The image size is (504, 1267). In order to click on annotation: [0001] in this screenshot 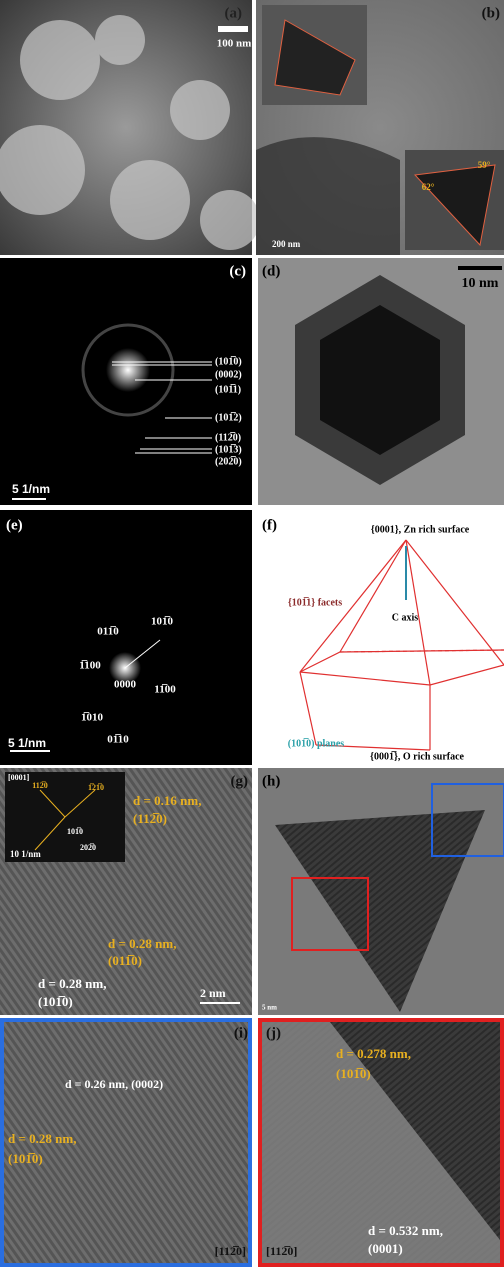, I will do `click(19, 777)`.